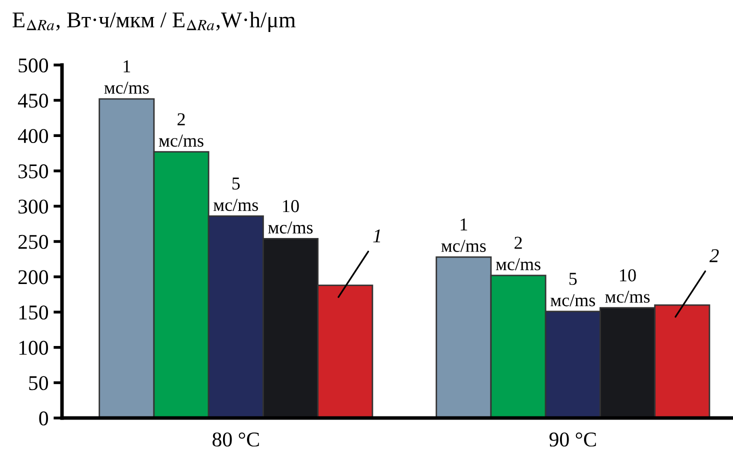  What do you see at coordinates (290, 217) in the screenshot?
I see `text: 10 мс/ms` at bounding box center [290, 217].